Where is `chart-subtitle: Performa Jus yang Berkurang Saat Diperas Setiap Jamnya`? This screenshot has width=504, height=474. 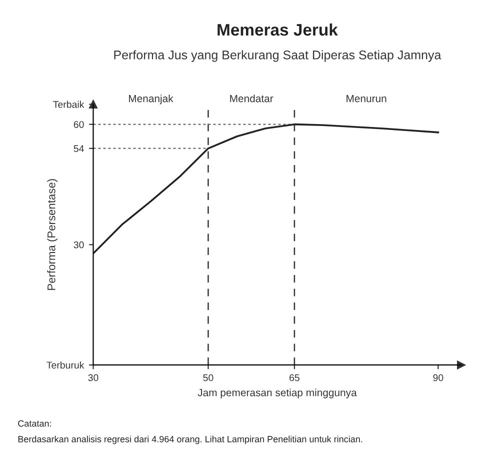
chart-subtitle: Performa Jus yang Berkurang Saat Diperas Setiap Jamnya is located at coordinates (278, 56).